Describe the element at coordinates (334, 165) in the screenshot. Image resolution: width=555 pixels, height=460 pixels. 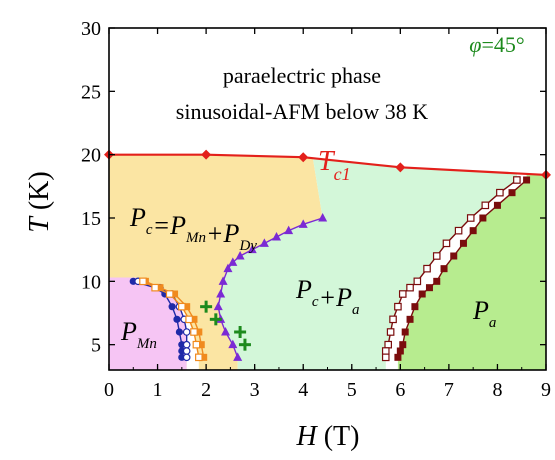
I see `tc1-label: Tc1` at that location.